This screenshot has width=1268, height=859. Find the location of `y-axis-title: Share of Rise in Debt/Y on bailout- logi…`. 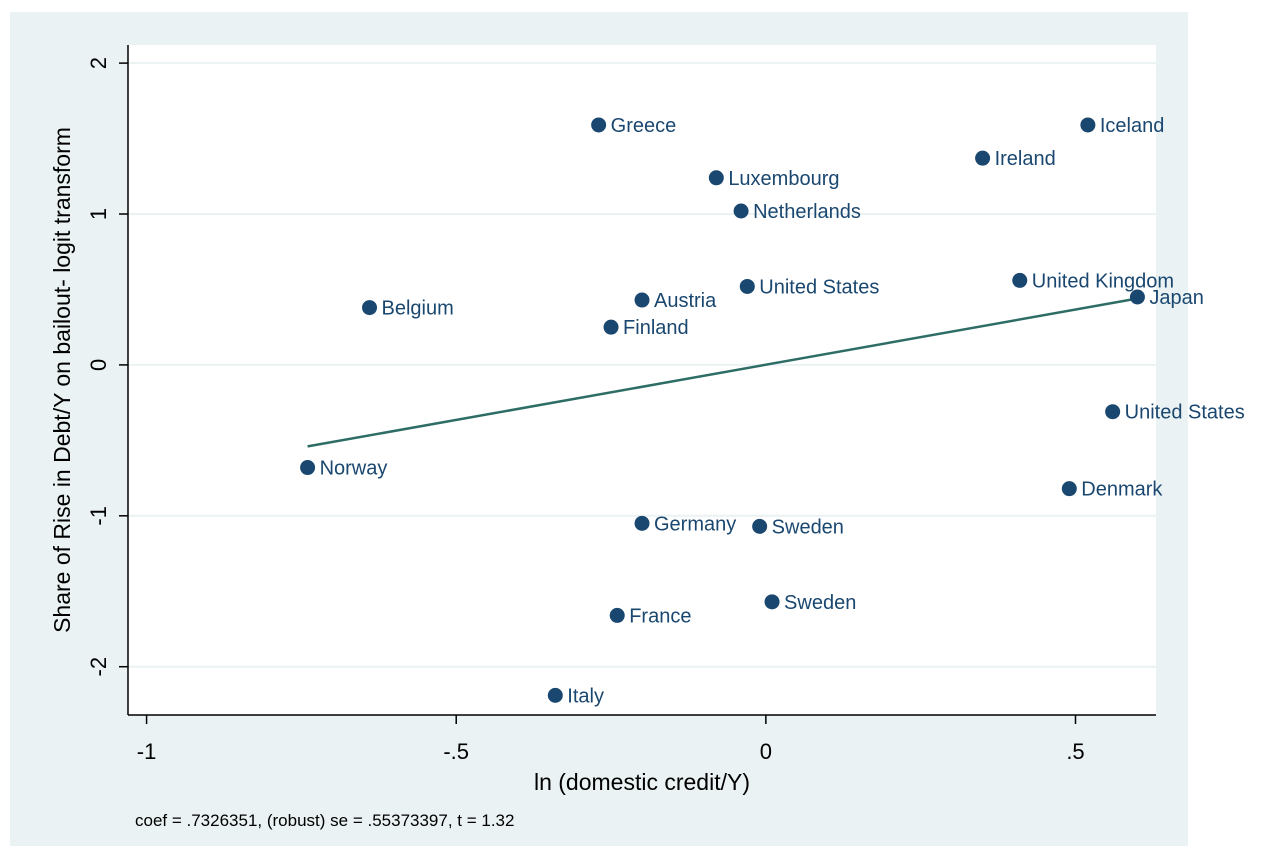

y-axis-title: Share of Rise in Debt/Y on bailout- logi… is located at coordinates (62, 380).